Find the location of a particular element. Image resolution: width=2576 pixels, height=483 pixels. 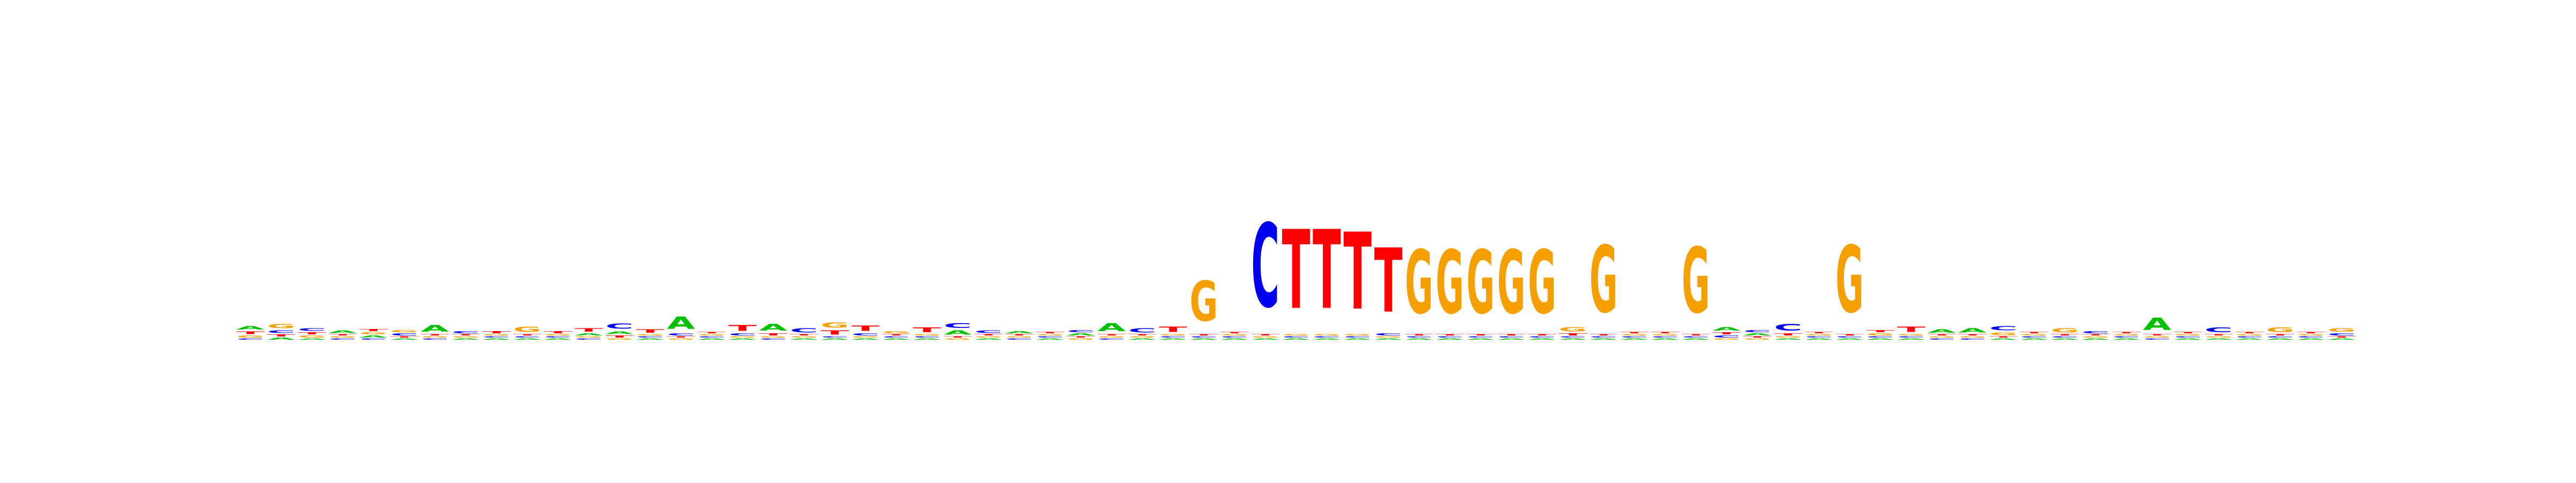

logo-letter-T-pos-52: T is located at coordinates (1819, 333).